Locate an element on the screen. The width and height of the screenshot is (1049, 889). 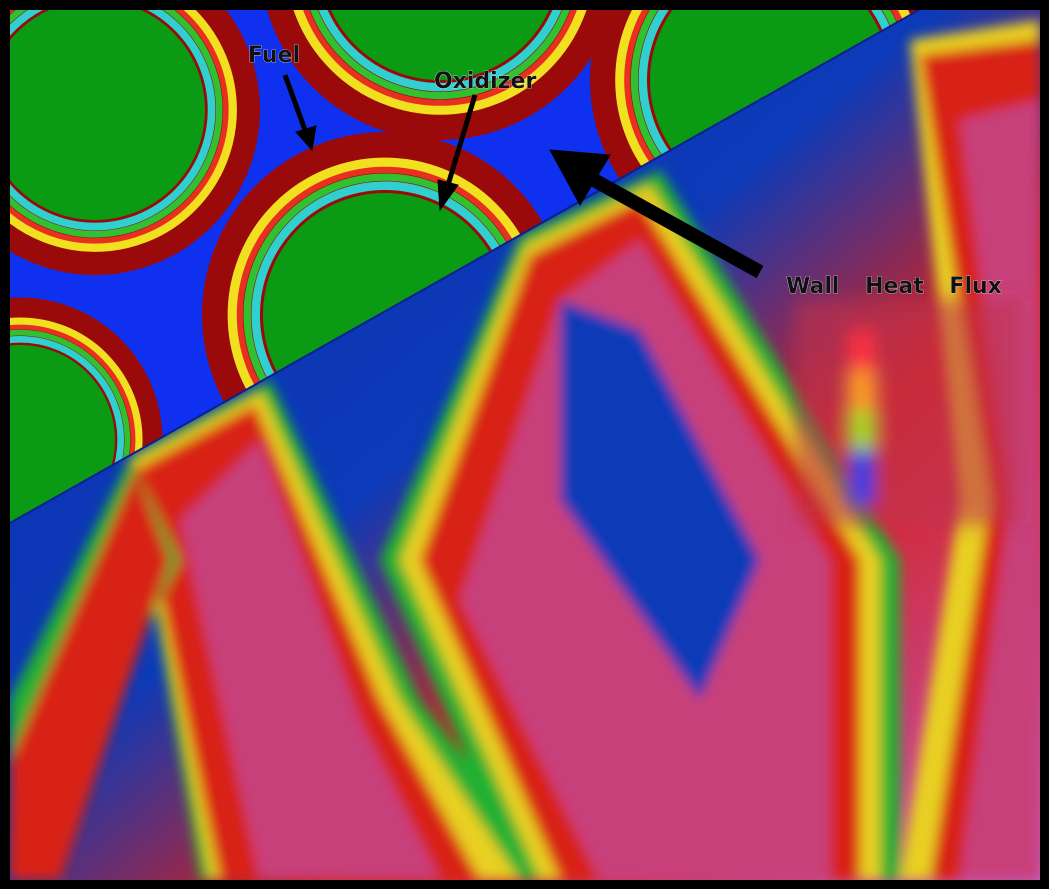
wall-heat-flux-label: Wall Heat Flux is located at coordinates (894, 286).